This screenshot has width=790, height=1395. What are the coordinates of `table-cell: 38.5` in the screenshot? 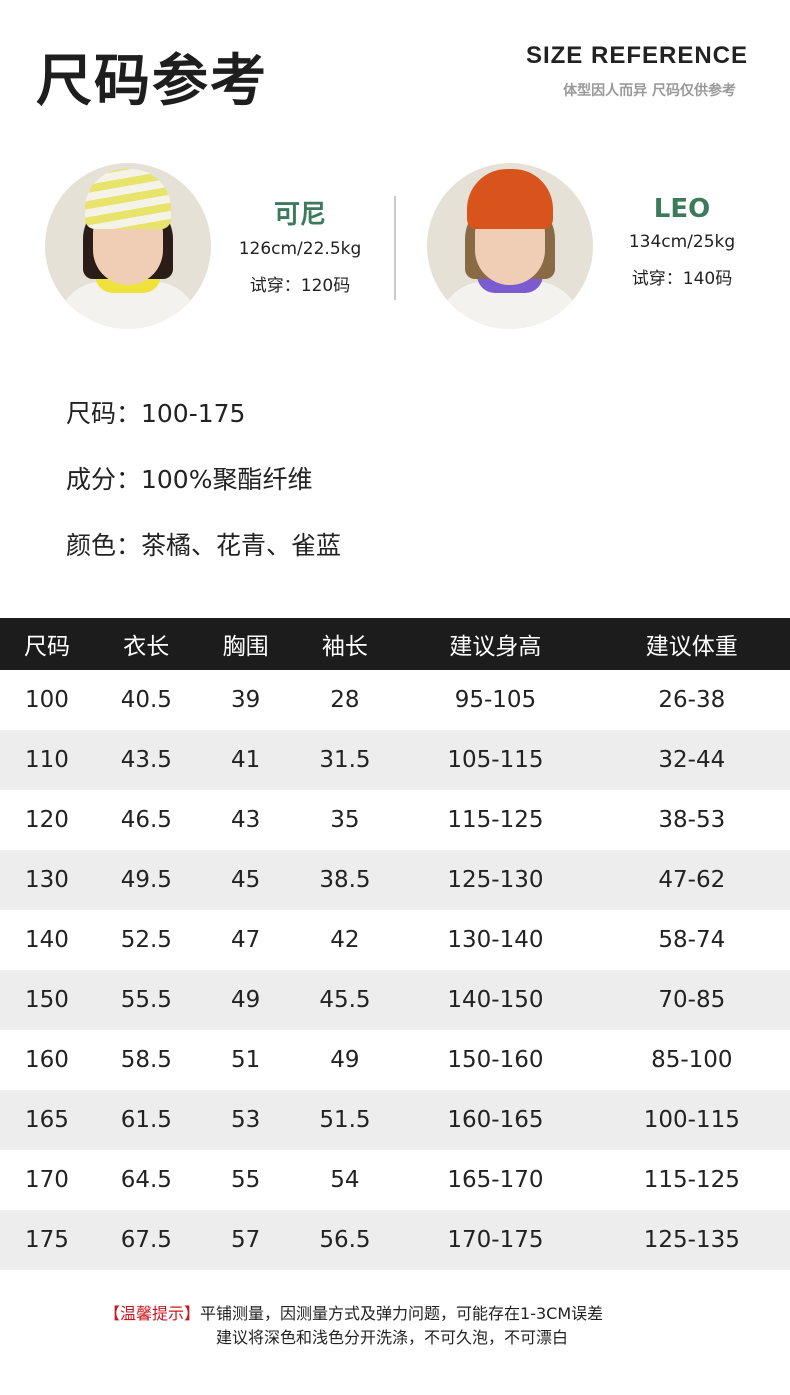 It's located at (345, 880).